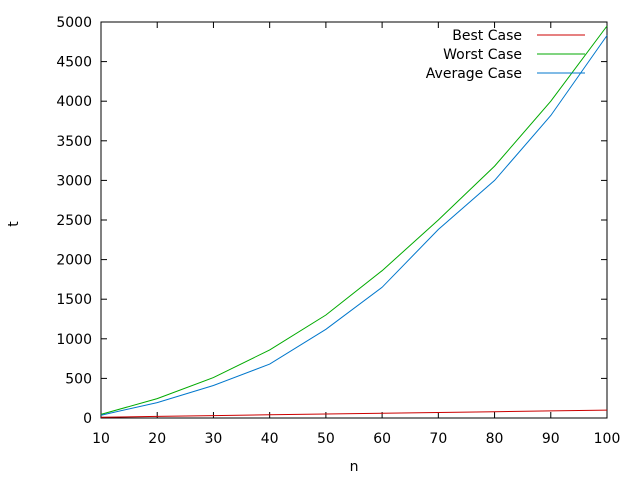  What do you see at coordinates (495, 439) in the screenshot?
I see `x-tick-label: 80` at bounding box center [495, 439].